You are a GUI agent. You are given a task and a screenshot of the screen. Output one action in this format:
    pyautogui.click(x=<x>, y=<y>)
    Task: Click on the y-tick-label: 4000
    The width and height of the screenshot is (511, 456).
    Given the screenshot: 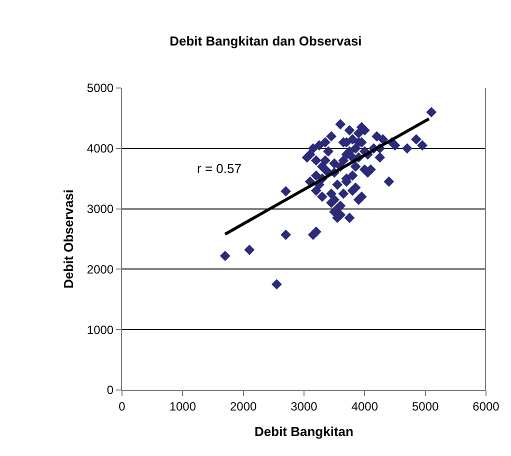 What is the action you would take?
    pyautogui.click(x=100, y=149)
    